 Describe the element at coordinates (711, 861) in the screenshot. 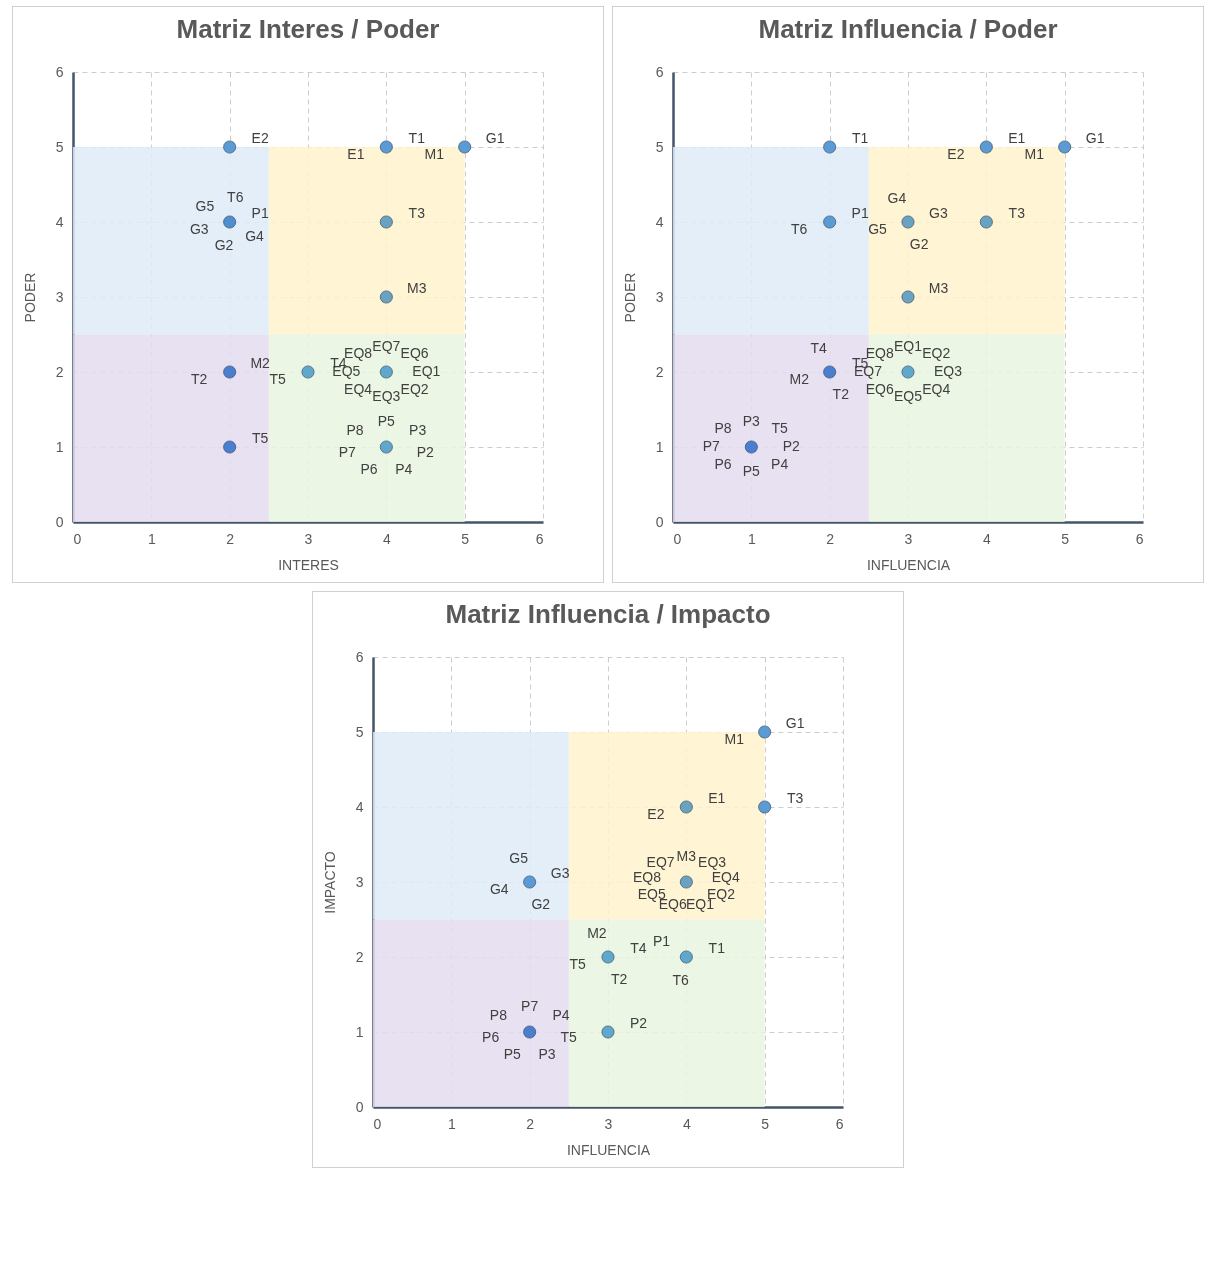

I see `annotation: EQ3` at that location.